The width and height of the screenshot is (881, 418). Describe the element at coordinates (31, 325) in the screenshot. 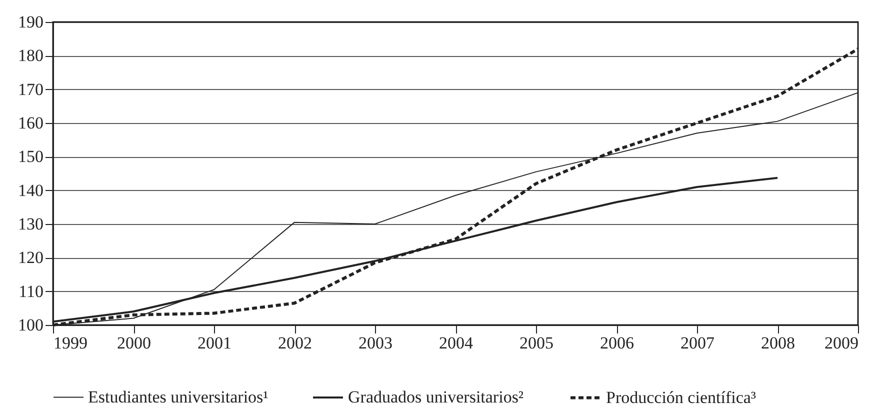

I see `y-tick-label: 100` at that location.